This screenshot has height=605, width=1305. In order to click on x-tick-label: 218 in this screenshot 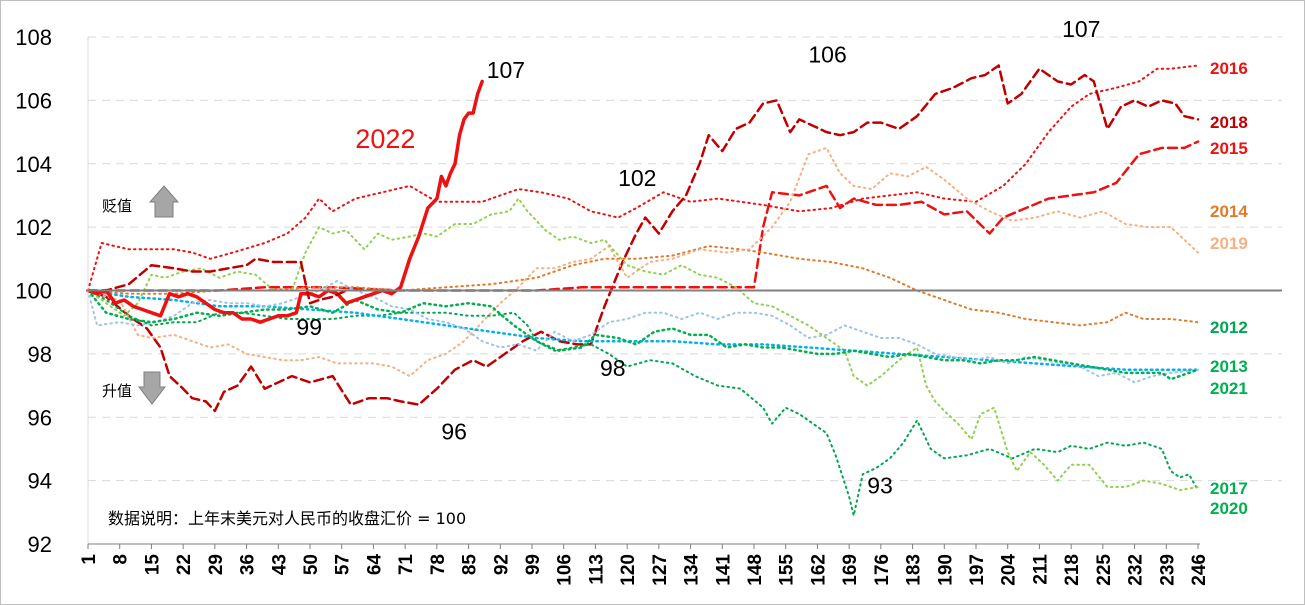, I will do `click(1072, 570)`.